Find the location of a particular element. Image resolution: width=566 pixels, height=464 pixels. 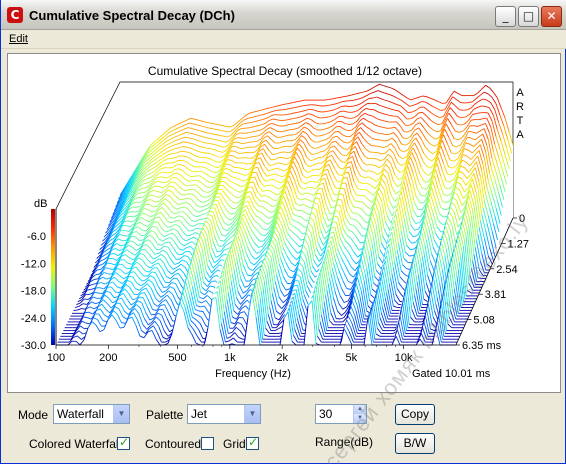

range-spinner: 30 ▲ ▼ is located at coordinates (341, 414).